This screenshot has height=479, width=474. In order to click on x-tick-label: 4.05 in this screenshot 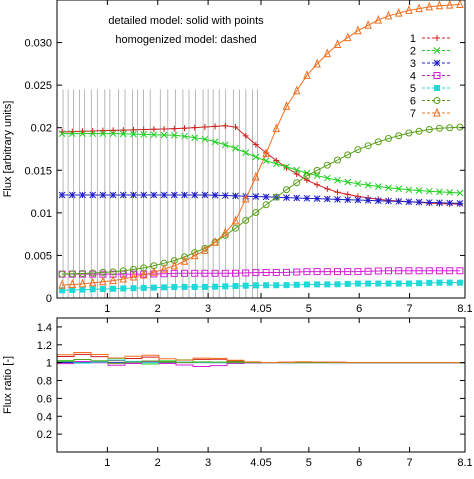, I will do `click(260, 463)`.